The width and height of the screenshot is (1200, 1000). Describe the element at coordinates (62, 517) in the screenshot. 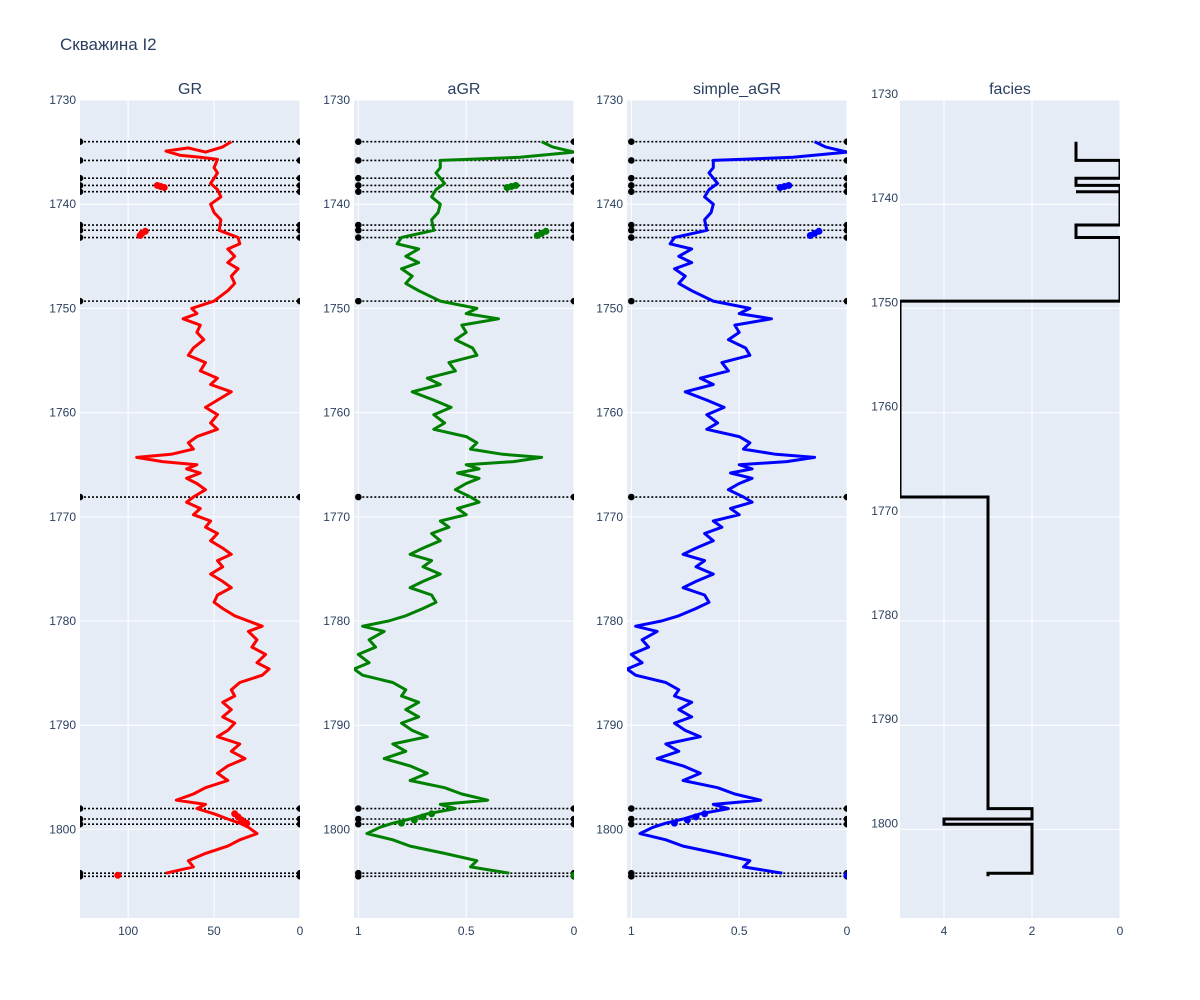

I see `y-tick-label: 1770` at that location.